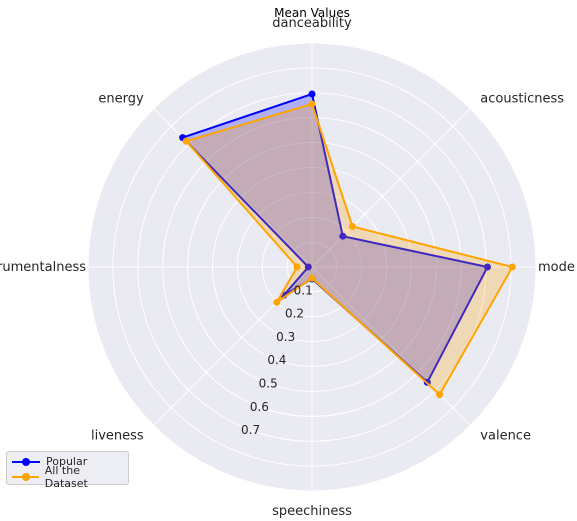  Describe the element at coordinates (294, 314) in the screenshot. I see `tick-label-0.2: 0.2` at that location.